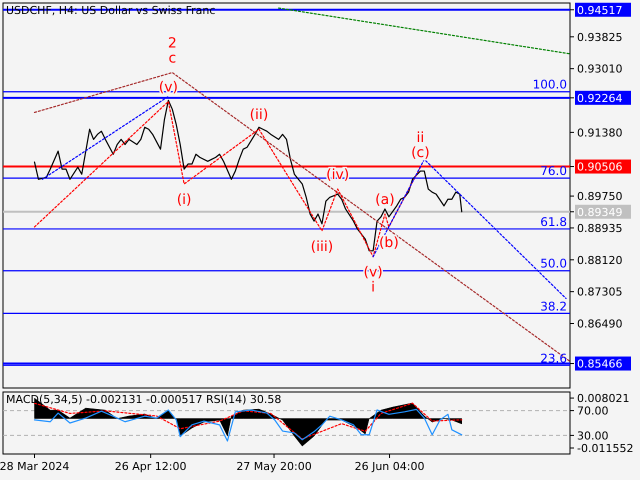  Describe the element at coordinates (599, 260) in the screenshot. I see `y-tick-label: 0.88120` at that location.